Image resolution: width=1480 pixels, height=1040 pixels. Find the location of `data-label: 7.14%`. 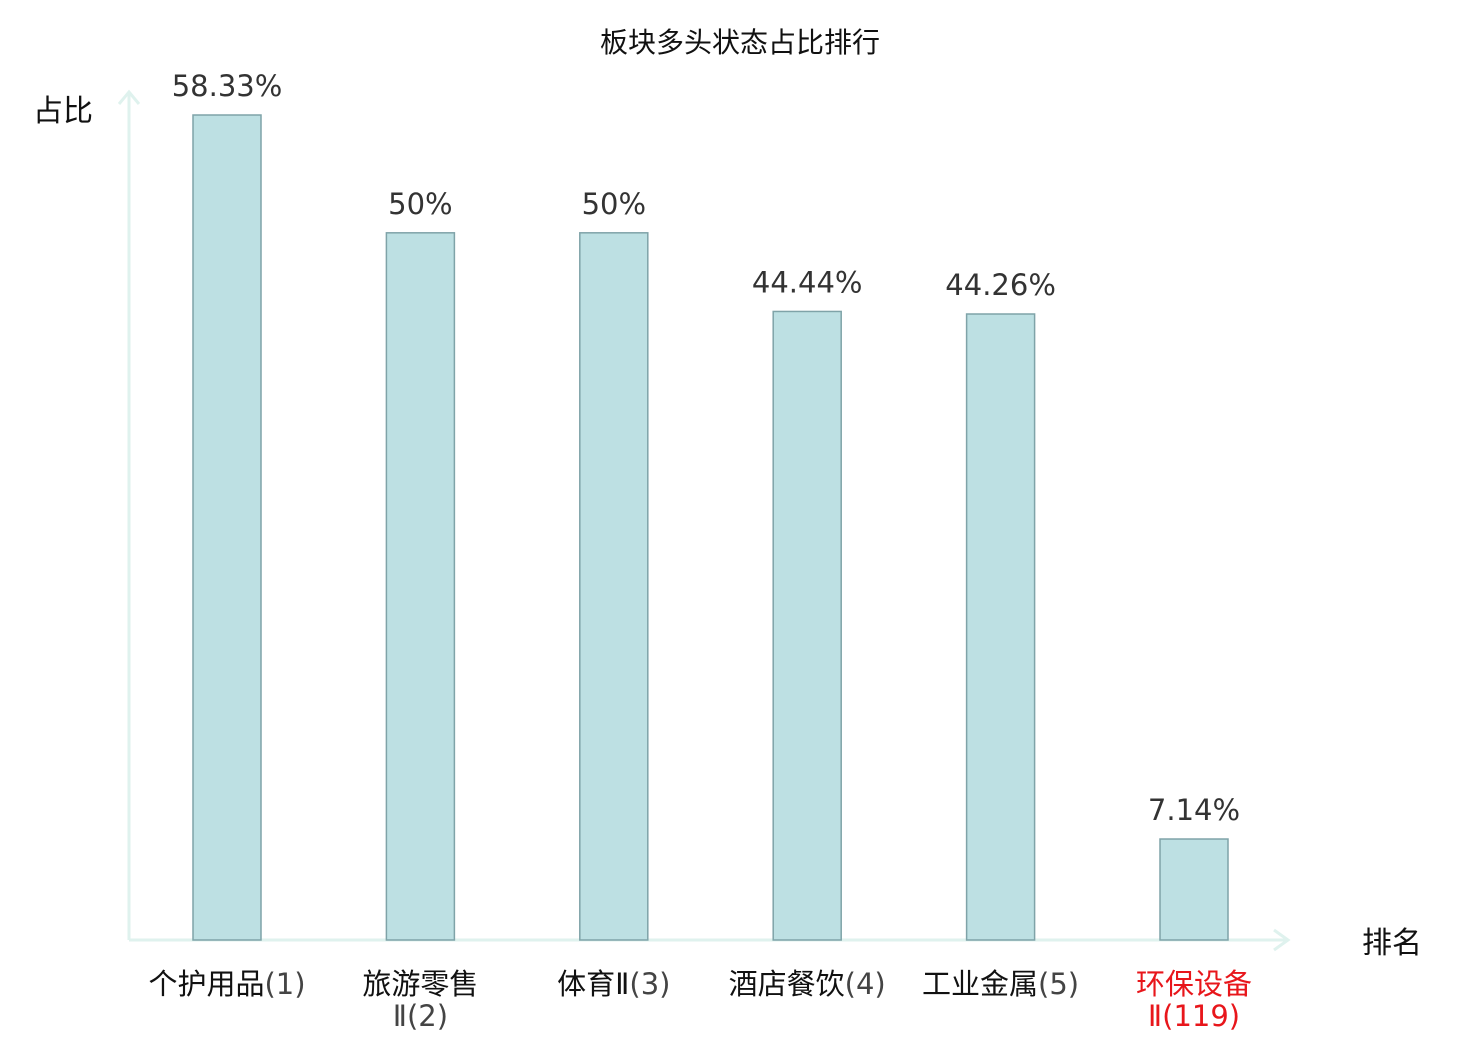

data-label: 7.14% is located at coordinates (1194, 810).